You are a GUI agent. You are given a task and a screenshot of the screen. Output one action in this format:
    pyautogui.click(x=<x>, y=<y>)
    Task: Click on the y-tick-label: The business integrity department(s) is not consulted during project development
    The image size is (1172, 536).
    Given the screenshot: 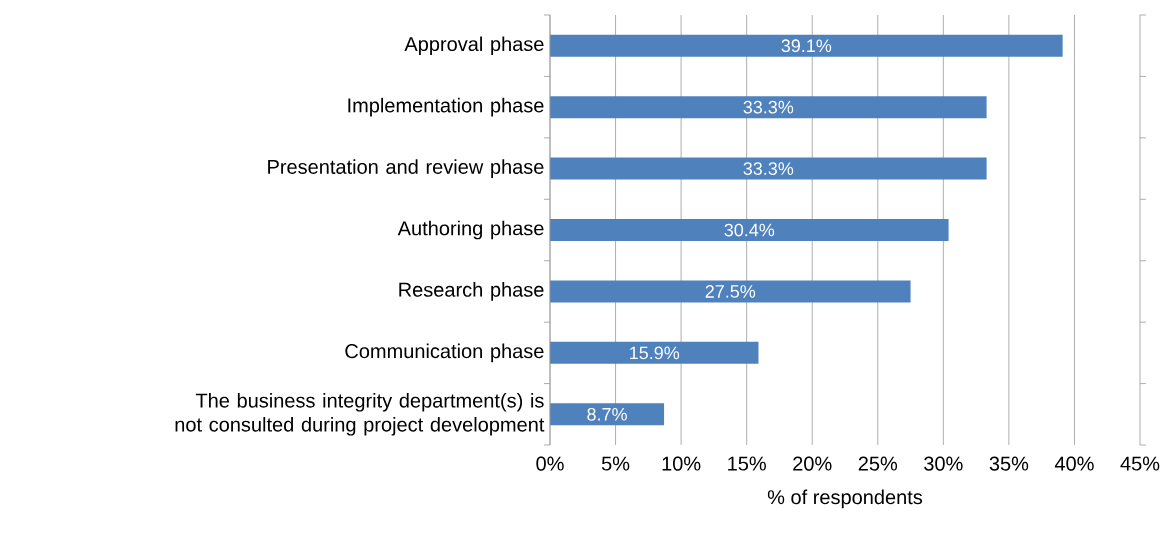 What is the action you would take?
    pyautogui.click(x=360, y=414)
    